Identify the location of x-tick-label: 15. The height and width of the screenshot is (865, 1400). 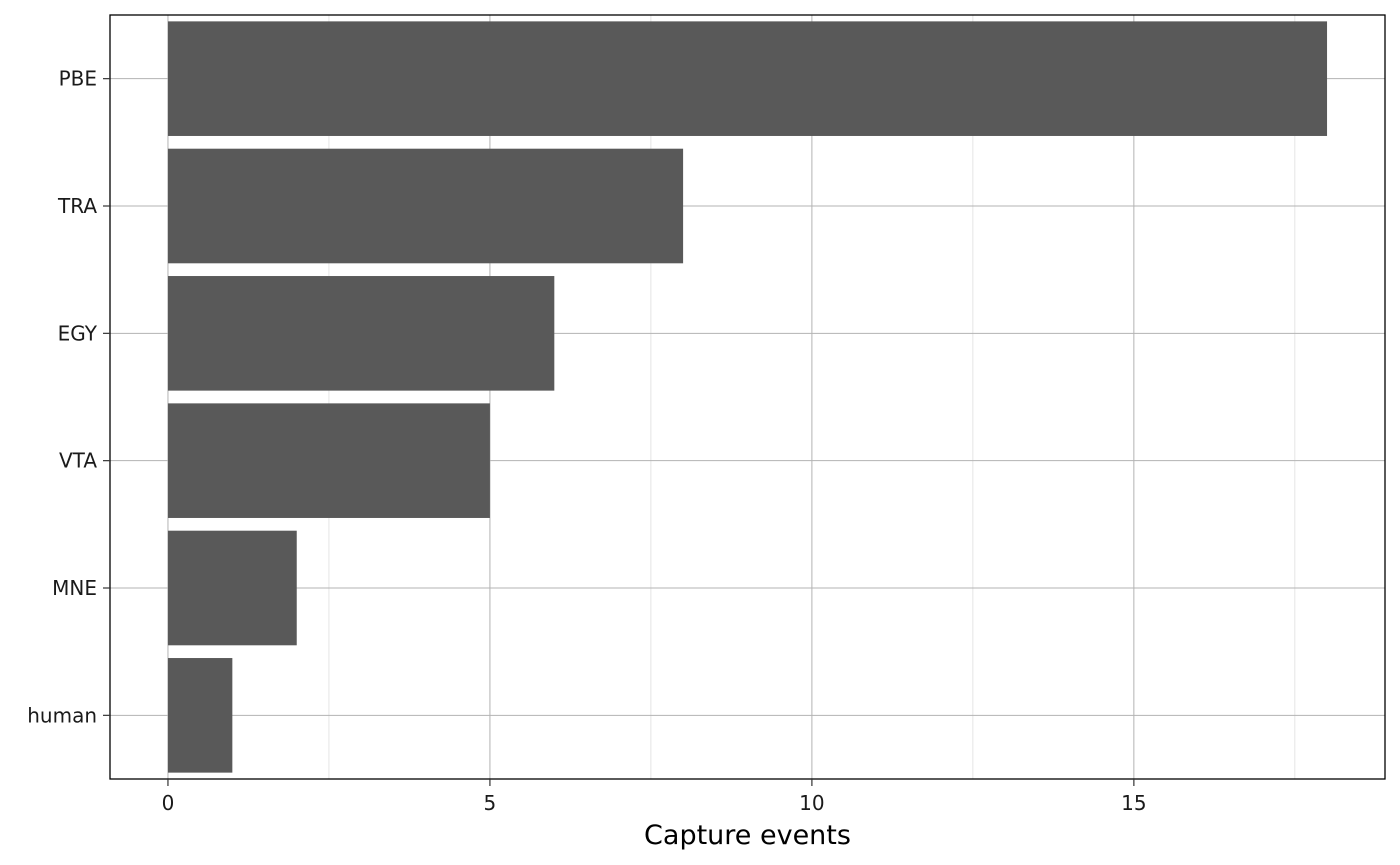
(1133, 803).